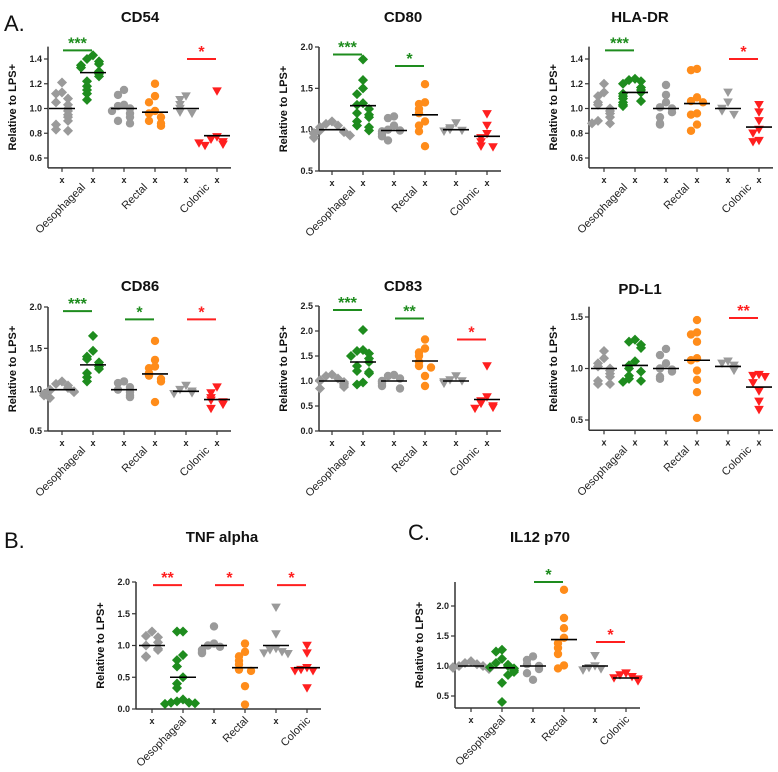  Describe the element at coordinates (306, 306) in the screenshot. I see `y-tick-label: 2.5` at that location.